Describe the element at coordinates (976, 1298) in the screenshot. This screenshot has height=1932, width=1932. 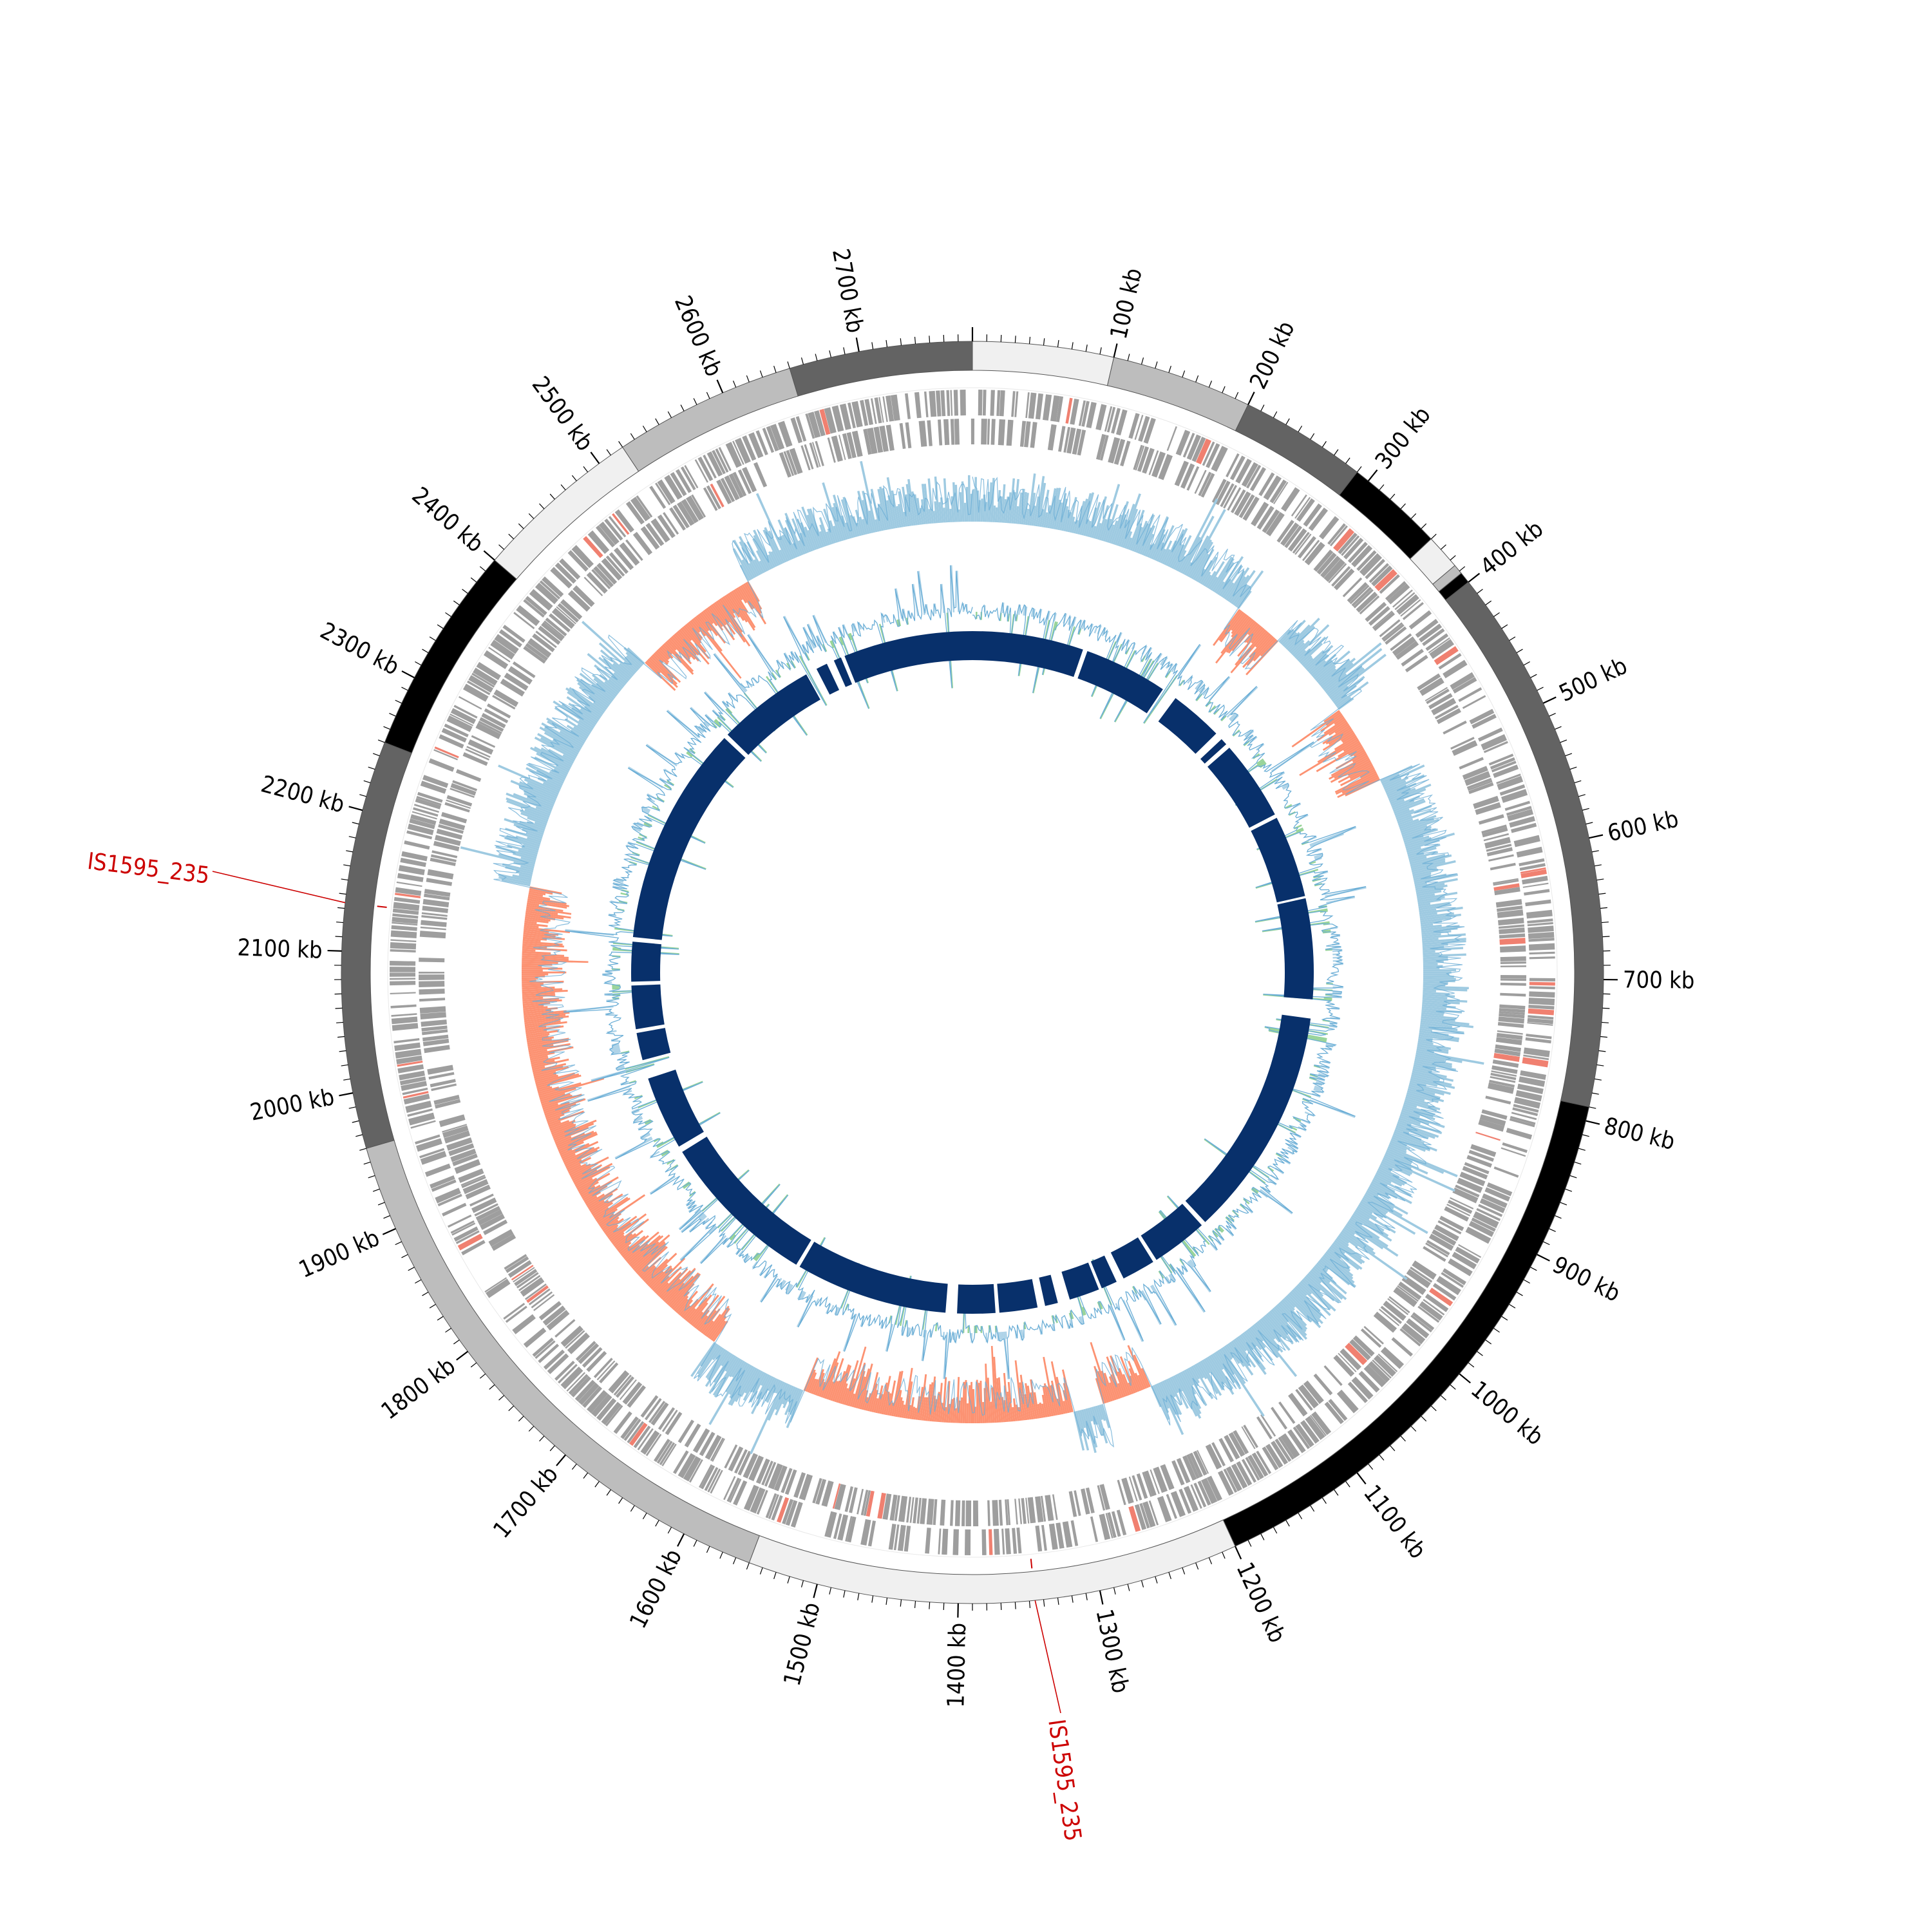
I see `blast-match-block` at that location.